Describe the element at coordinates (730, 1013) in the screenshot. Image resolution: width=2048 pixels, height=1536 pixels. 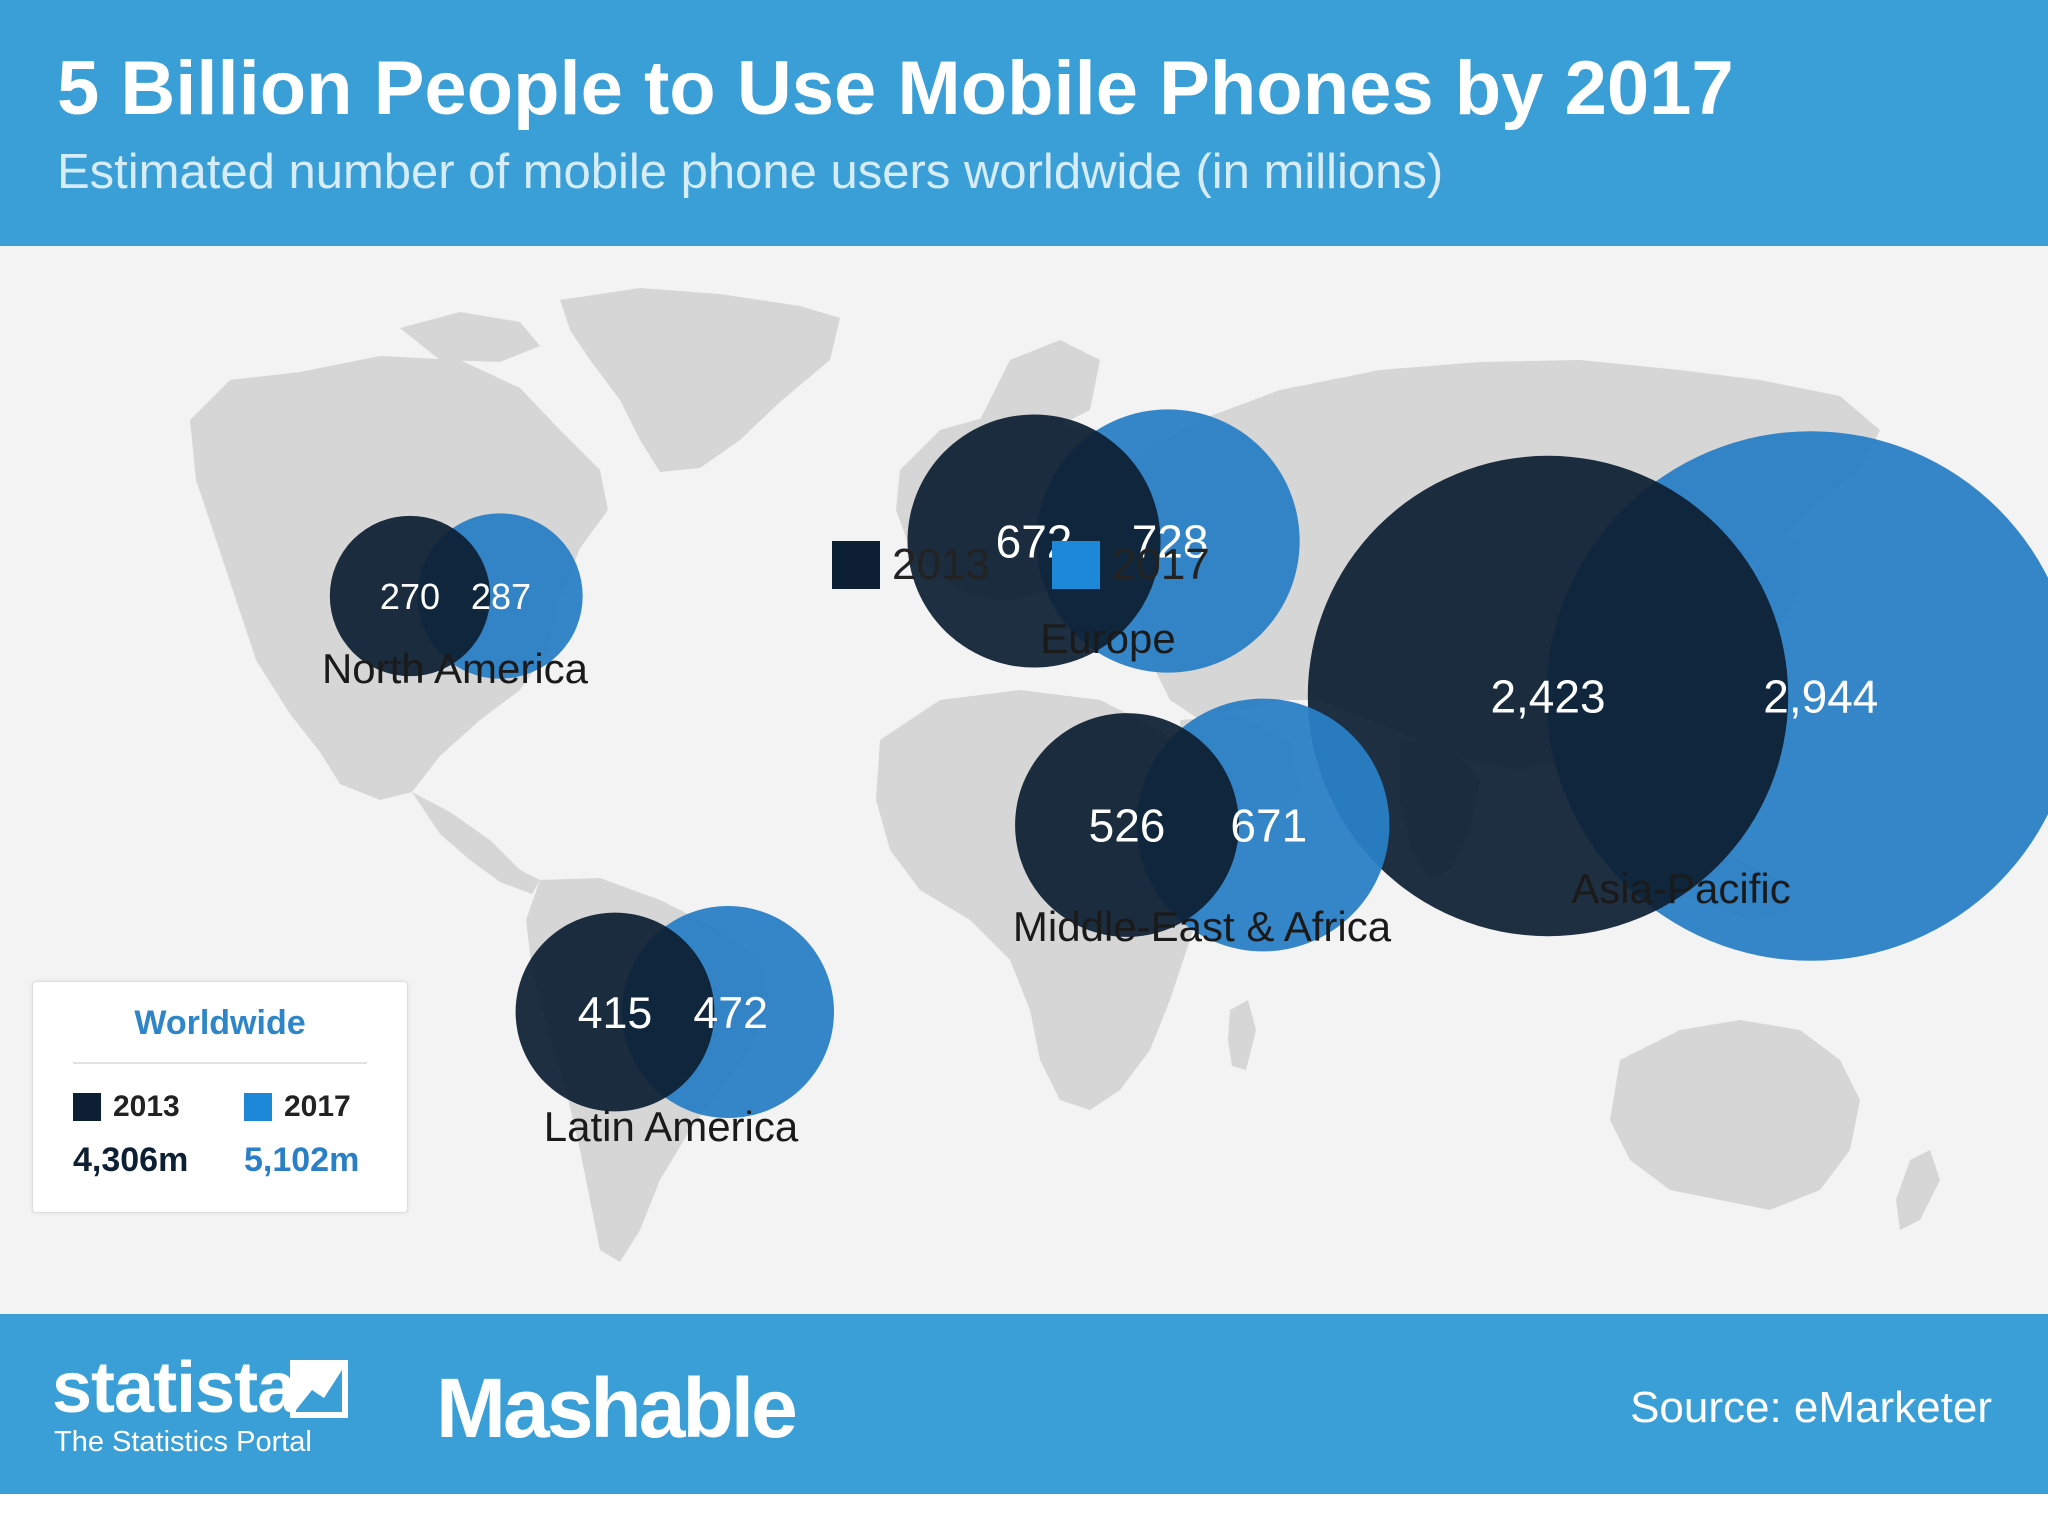
I see `value-label-latin-america-2017: 472` at that location.